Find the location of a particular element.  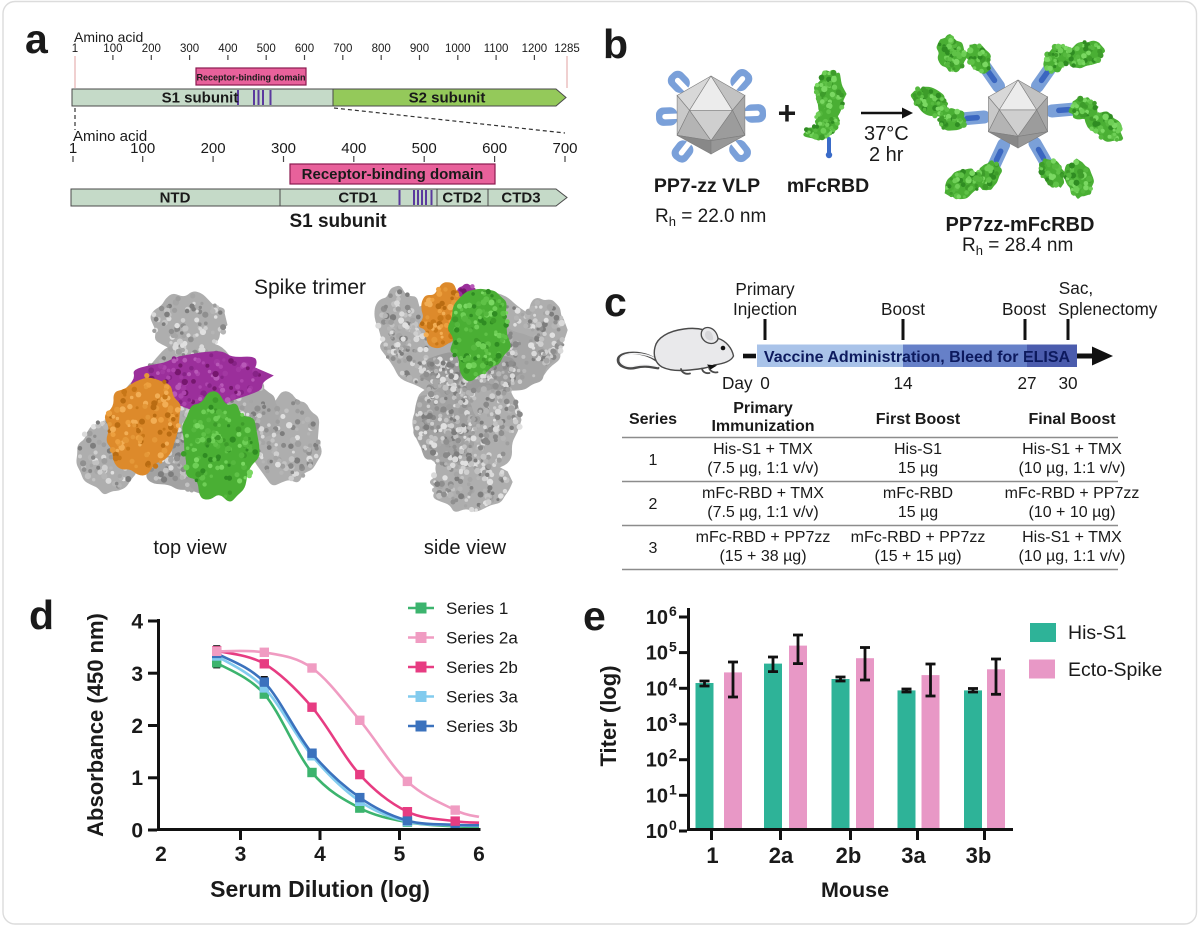

svg-text: 2a is located at coordinates (781, 855).